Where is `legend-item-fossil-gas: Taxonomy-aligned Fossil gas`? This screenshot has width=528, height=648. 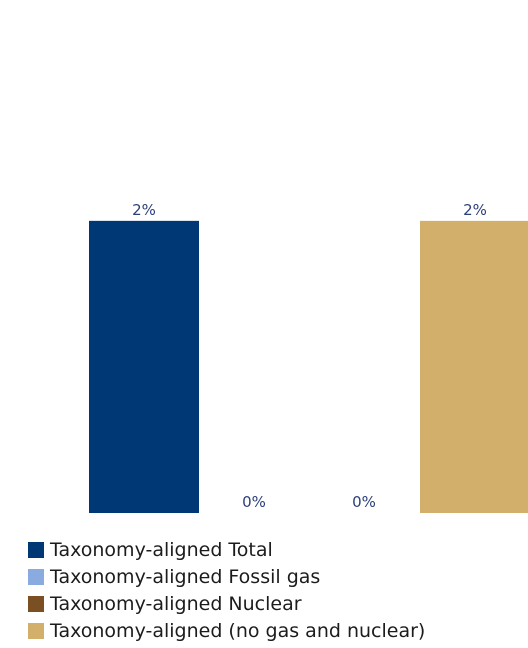
legend-item-fossil-gas: Taxonomy-aligned Fossil gas is located at coordinates (226, 576).